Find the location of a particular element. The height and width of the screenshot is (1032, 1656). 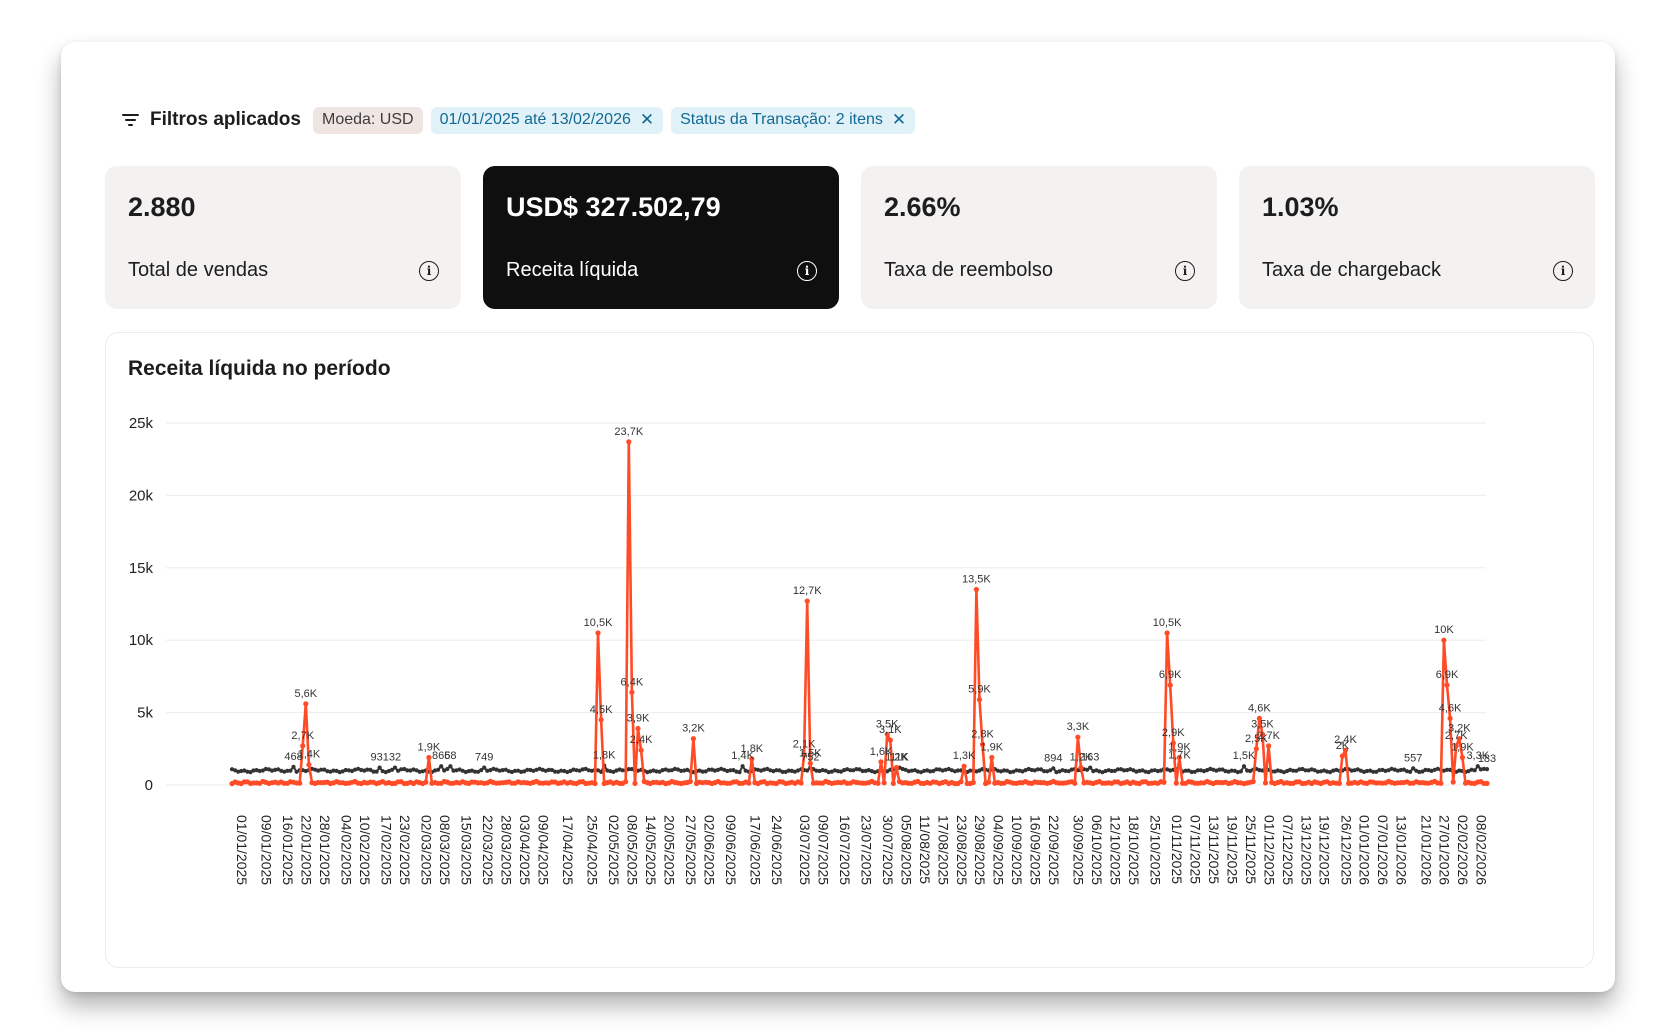

data-label: 10,5K is located at coordinates (598, 623).